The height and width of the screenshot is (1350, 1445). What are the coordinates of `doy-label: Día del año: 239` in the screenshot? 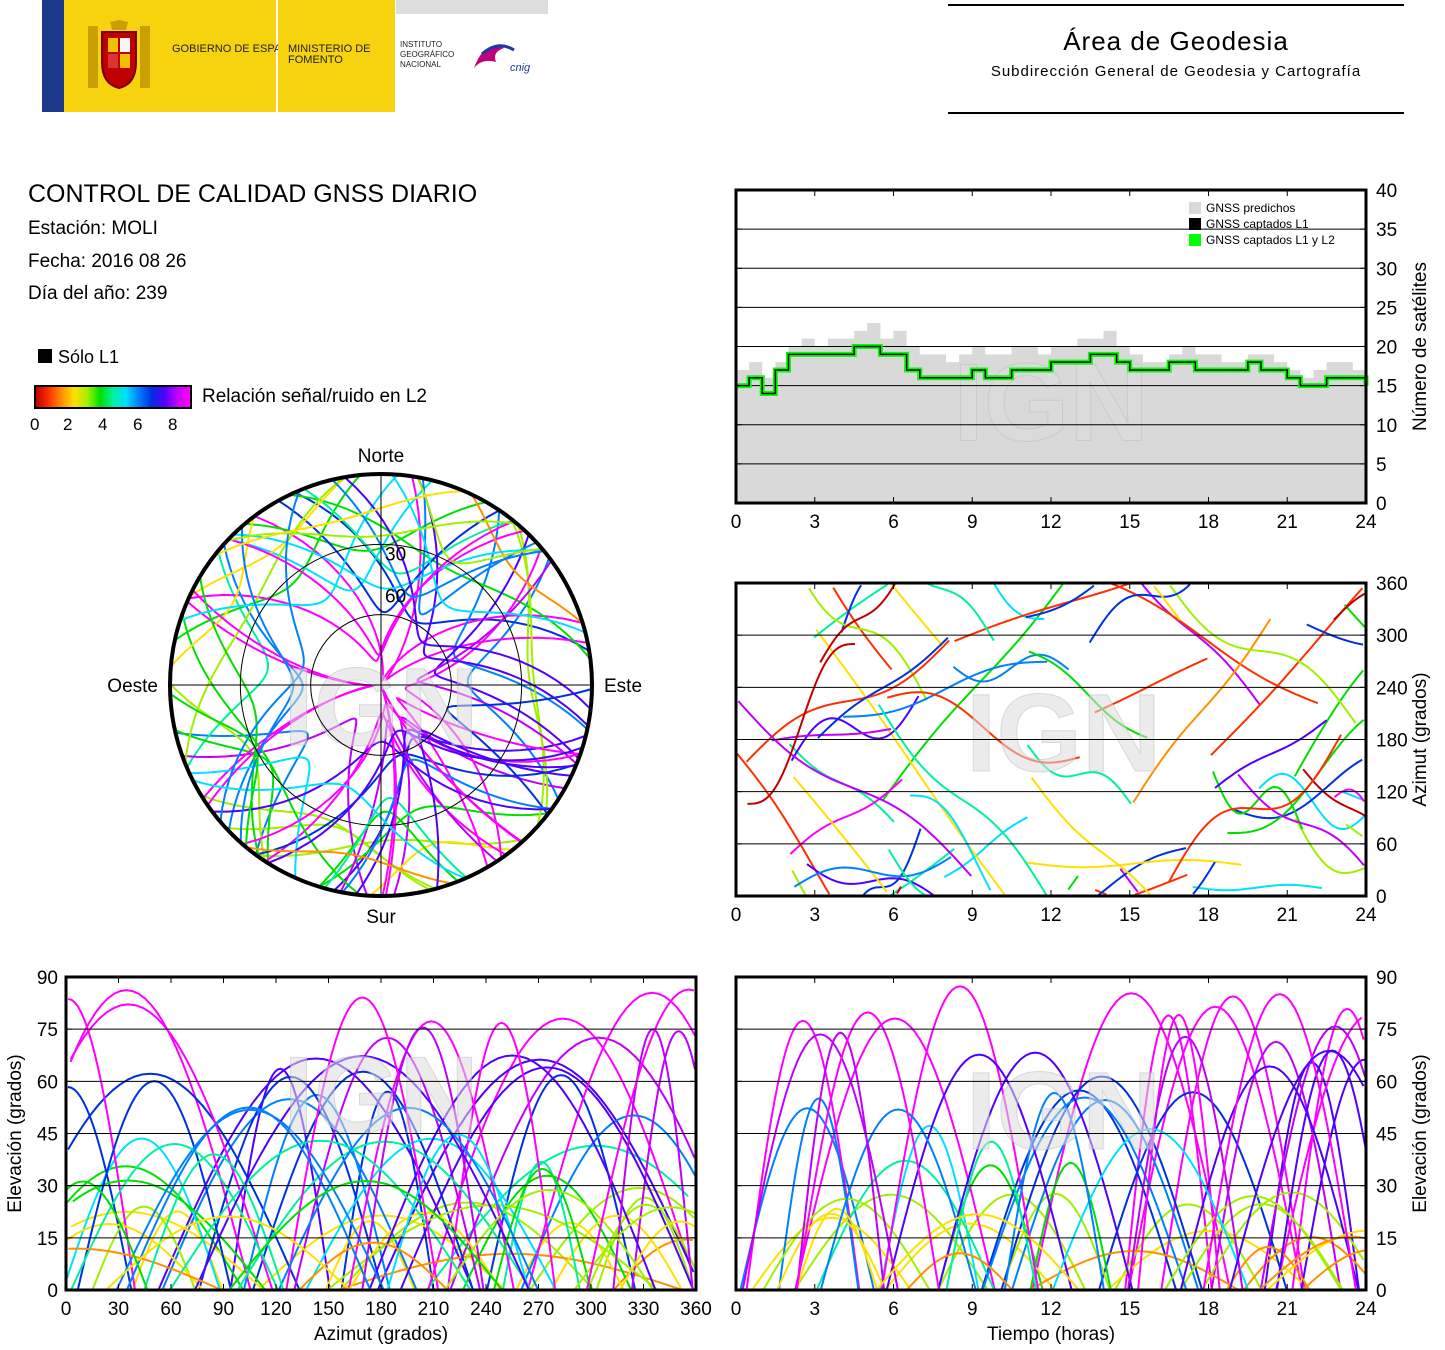 It's located at (98, 293).